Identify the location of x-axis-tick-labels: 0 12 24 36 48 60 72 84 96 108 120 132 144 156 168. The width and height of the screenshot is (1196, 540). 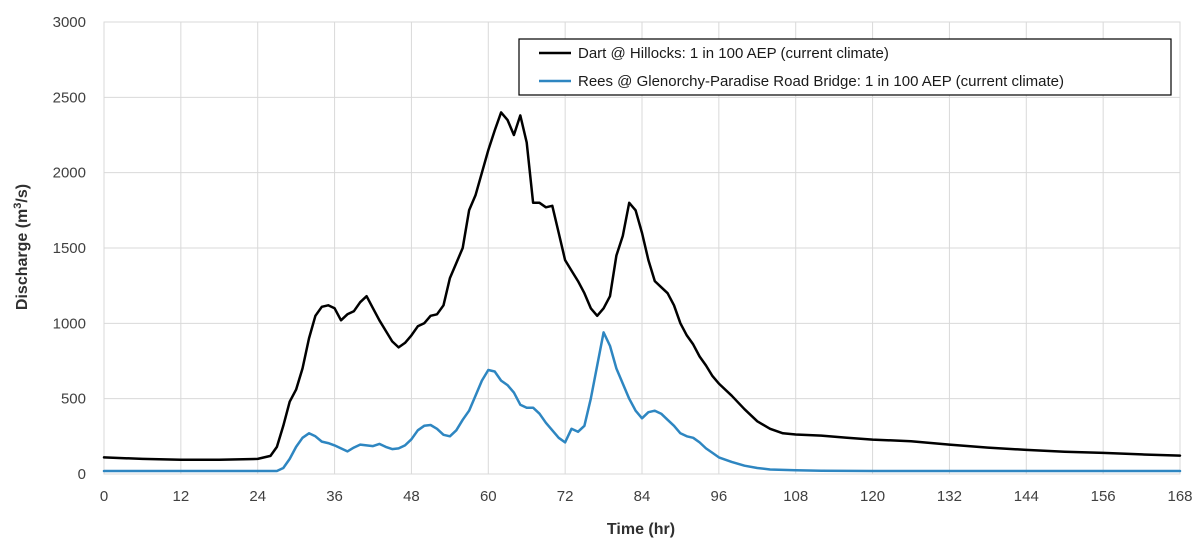
(646, 496).